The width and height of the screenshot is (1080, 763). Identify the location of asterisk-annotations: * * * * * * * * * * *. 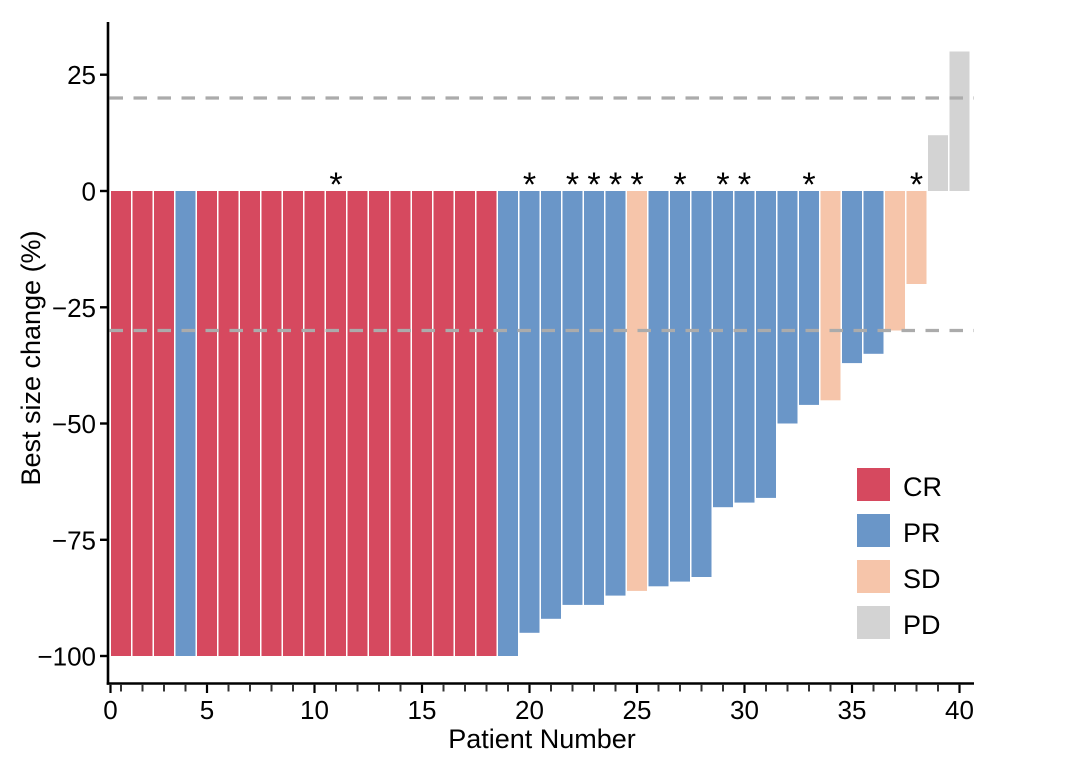
(626, 185).